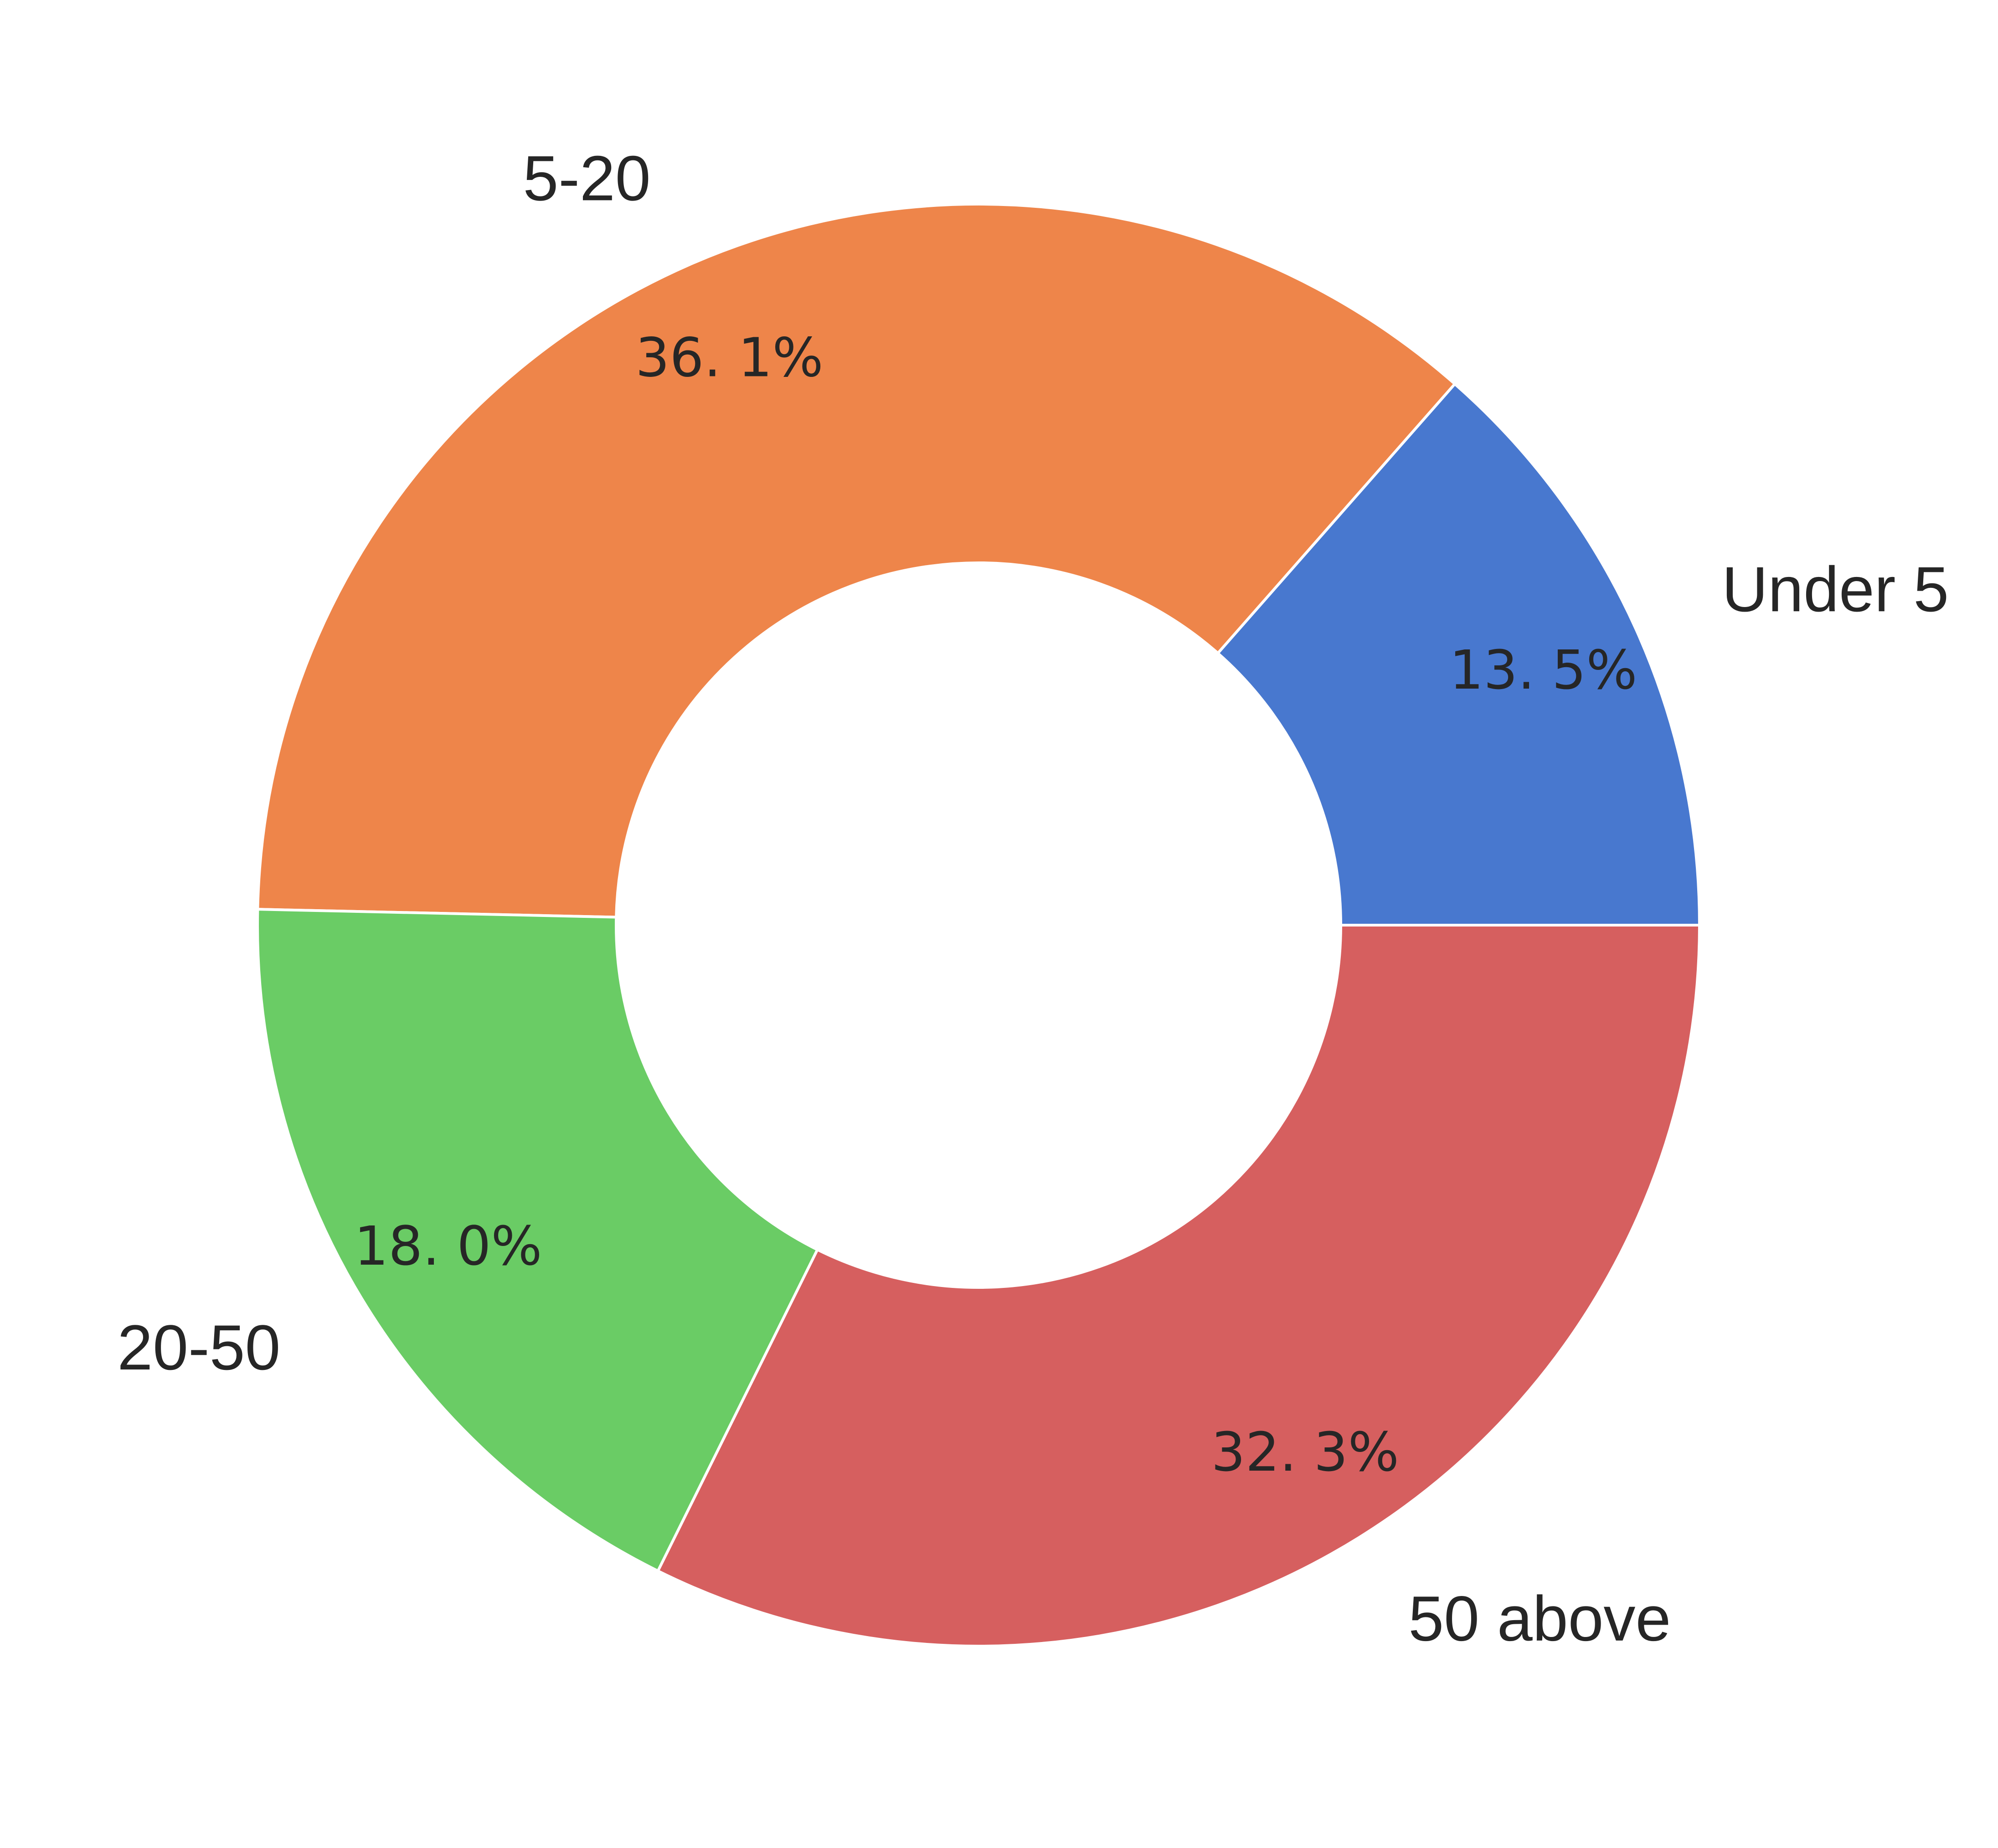  What do you see at coordinates (1835, 589) in the screenshot?
I see `slice-category-label-under-5: Under 5` at bounding box center [1835, 589].